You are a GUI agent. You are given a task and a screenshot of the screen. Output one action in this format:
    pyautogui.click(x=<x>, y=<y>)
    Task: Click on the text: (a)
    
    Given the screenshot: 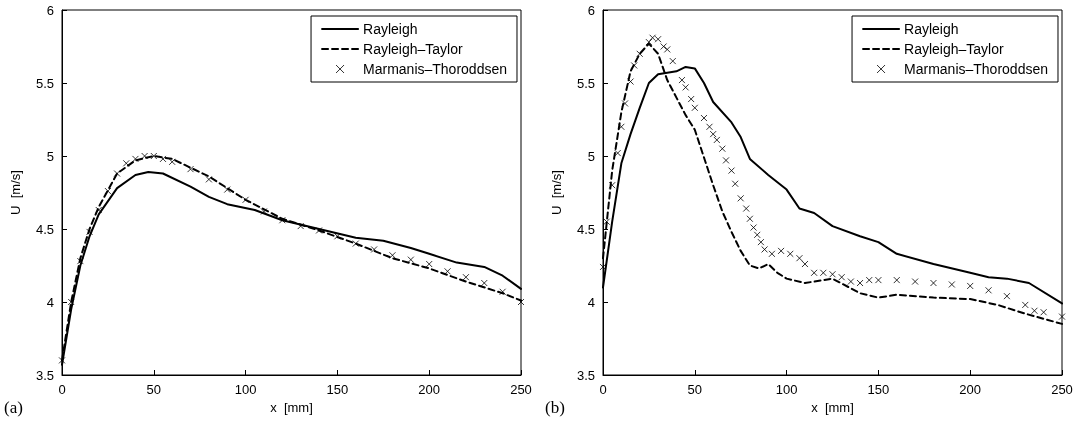 What is the action you would take?
    pyautogui.click(x=13, y=407)
    